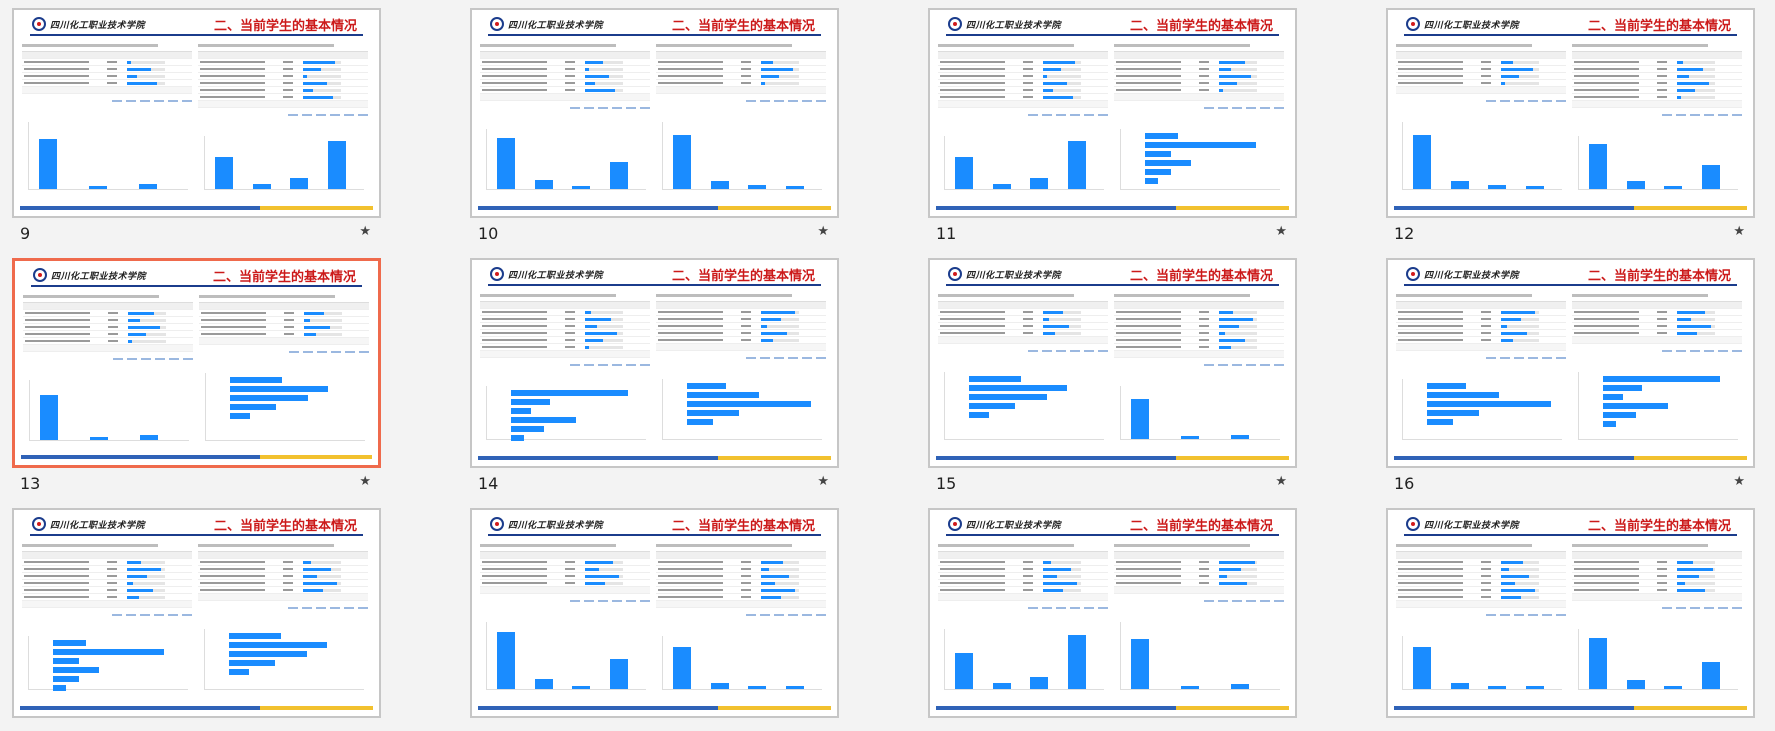 This screenshot has height=731, width=1775. Describe the element at coordinates (284, 352) in the screenshot. I see `chart-type-legend` at that location.